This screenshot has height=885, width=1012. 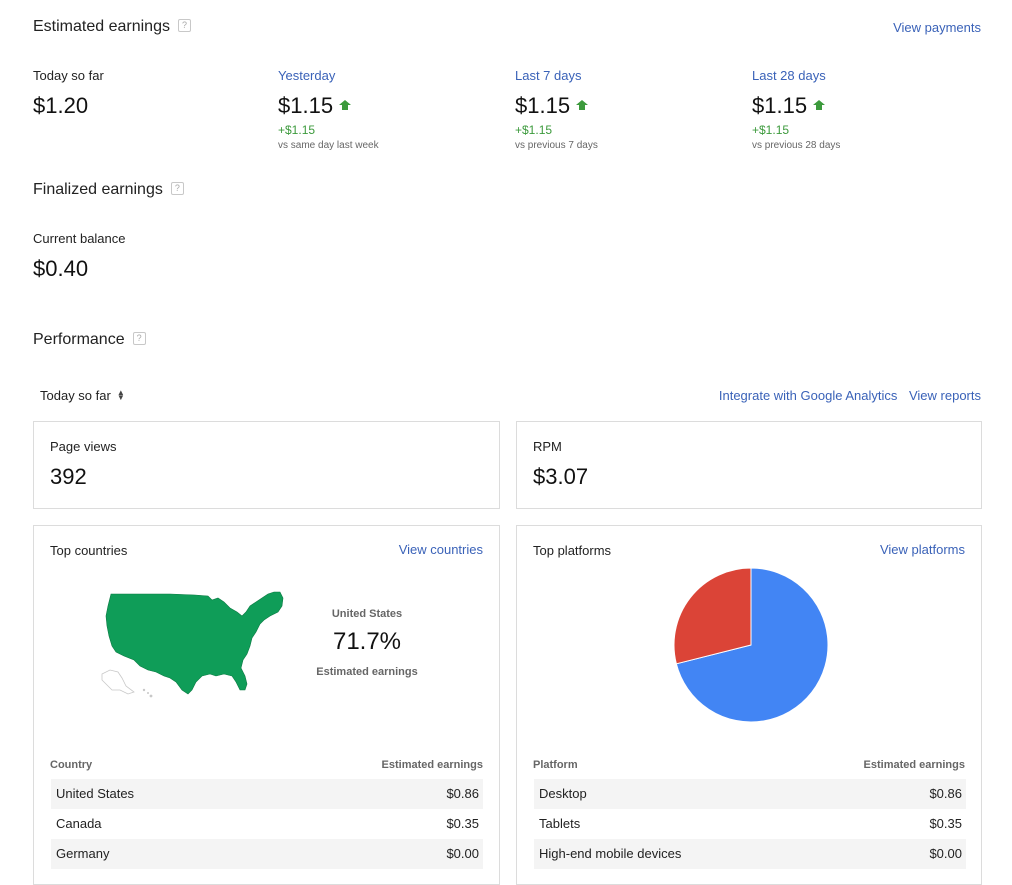 I want to click on pie-slice-tablets, so click(x=712, y=616).